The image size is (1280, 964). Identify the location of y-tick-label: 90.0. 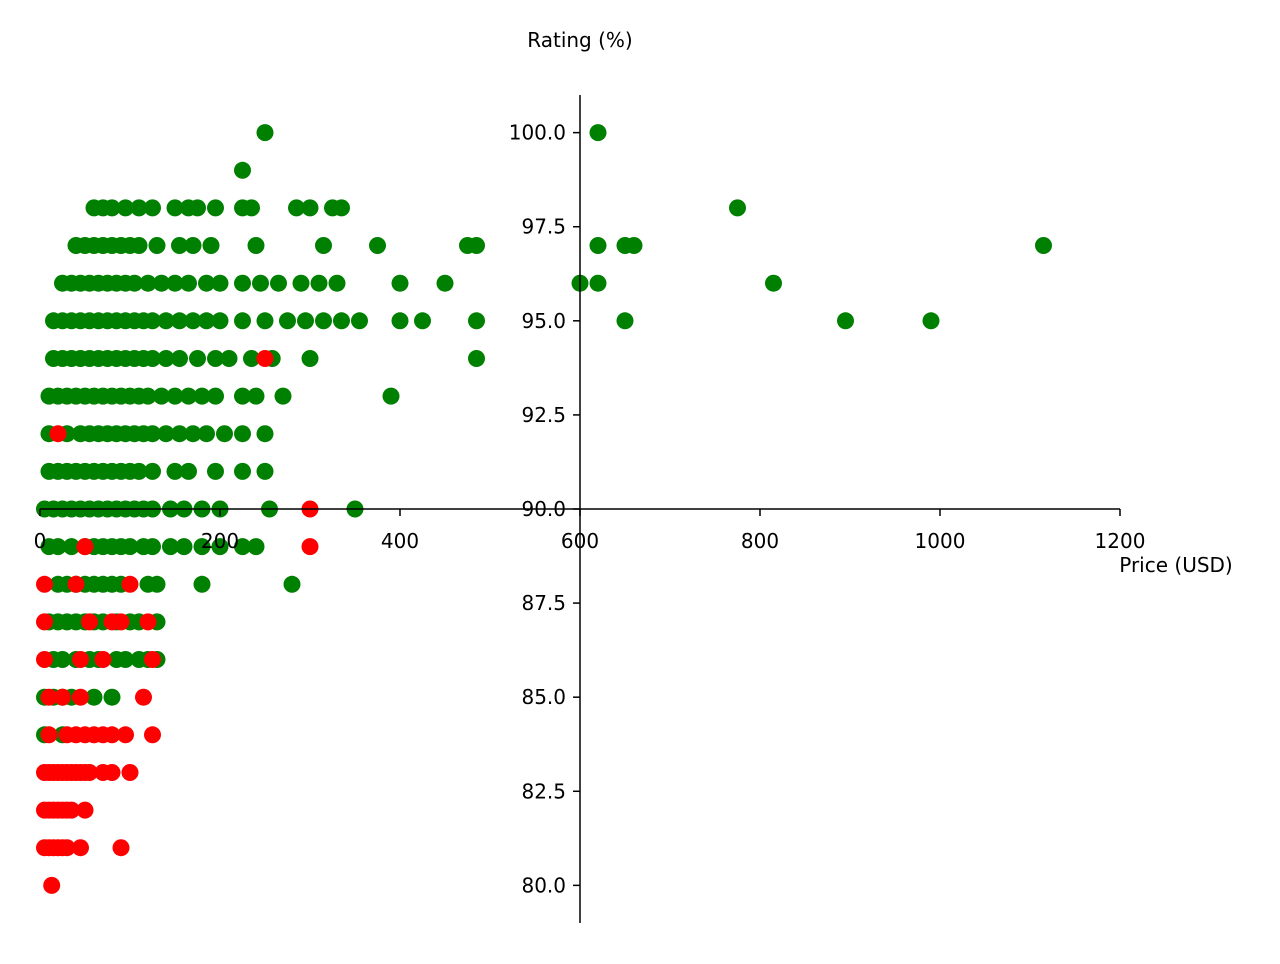
(543, 509).